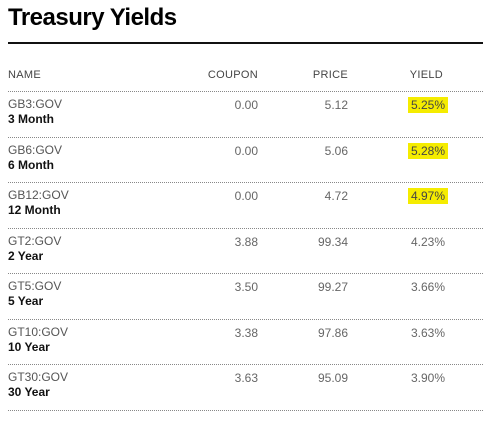 Image resolution: width=483 pixels, height=434 pixels. What do you see at coordinates (332, 378) in the screenshot?
I see `price-value: 95.09` at bounding box center [332, 378].